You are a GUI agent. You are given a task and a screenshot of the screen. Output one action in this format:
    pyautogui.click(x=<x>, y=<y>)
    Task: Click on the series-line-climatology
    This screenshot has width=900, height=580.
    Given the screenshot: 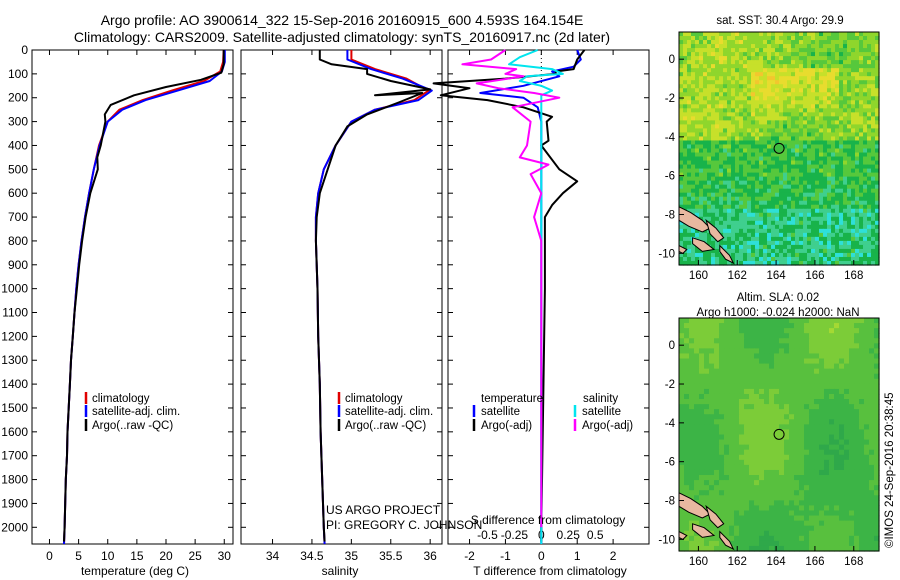 What is the action you would take?
    pyautogui.click(x=372, y=297)
    